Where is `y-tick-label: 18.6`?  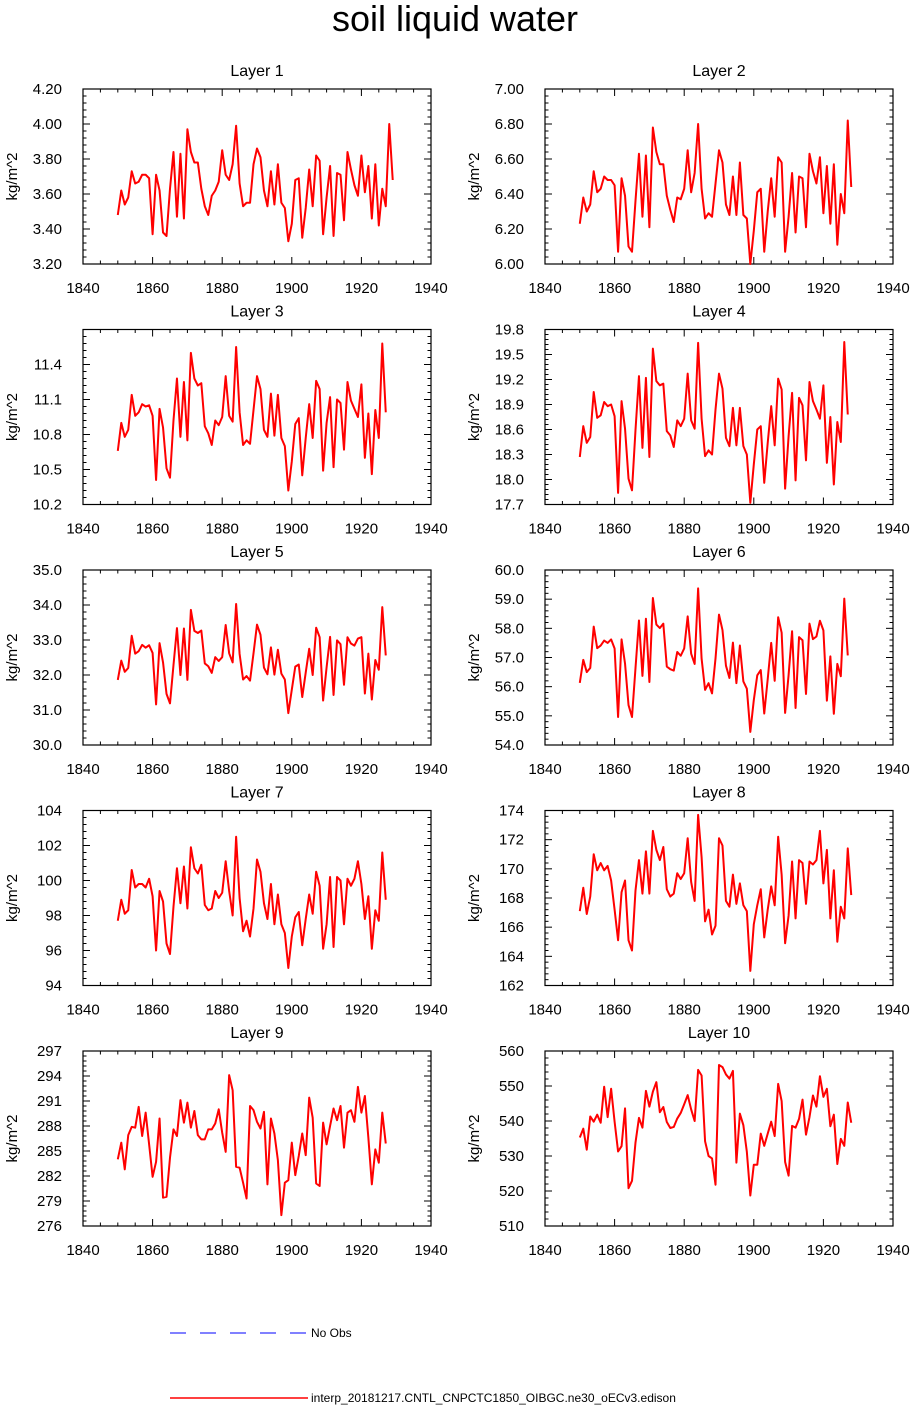
y-tick-label: 18.6 is located at coordinates (509, 430).